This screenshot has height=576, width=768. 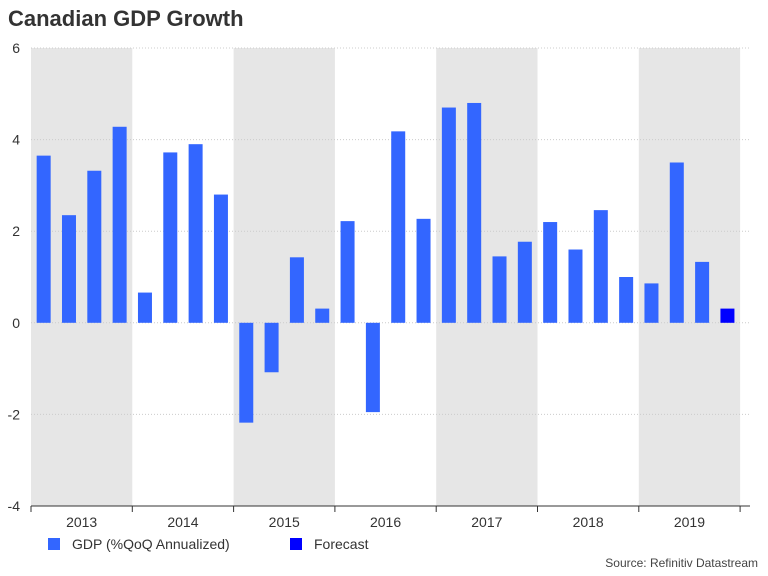 I want to click on y-tick-label: -4, so click(x=14, y=506).